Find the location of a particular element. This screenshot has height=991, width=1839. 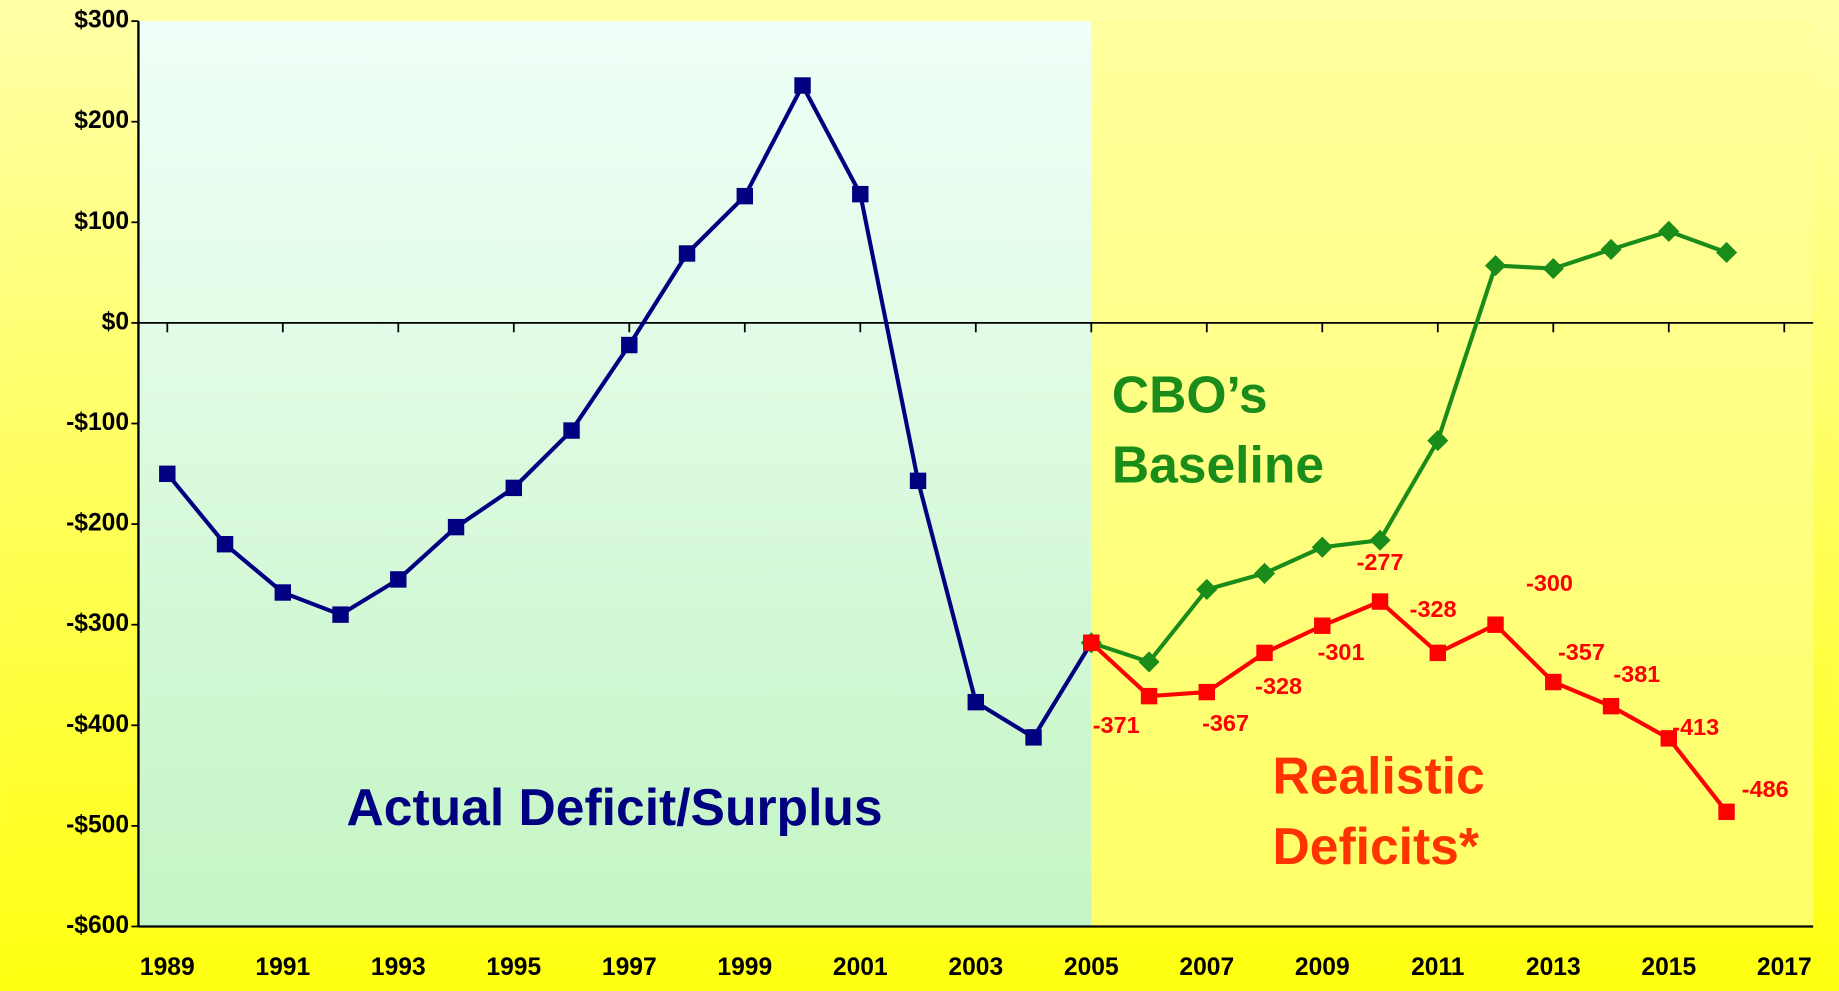

annotation: Actual Deficit/Surplus is located at coordinates (615, 807).